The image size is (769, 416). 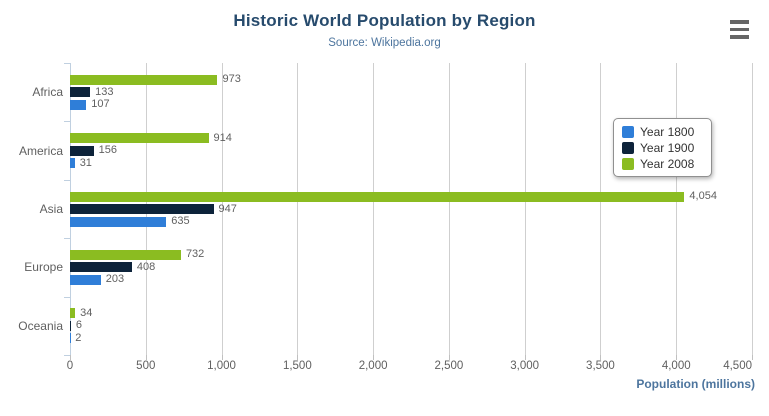 What do you see at coordinates (695, 384) in the screenshot?
I see `x-axis-title: Population (millions)` at bounding box center [695, 384].